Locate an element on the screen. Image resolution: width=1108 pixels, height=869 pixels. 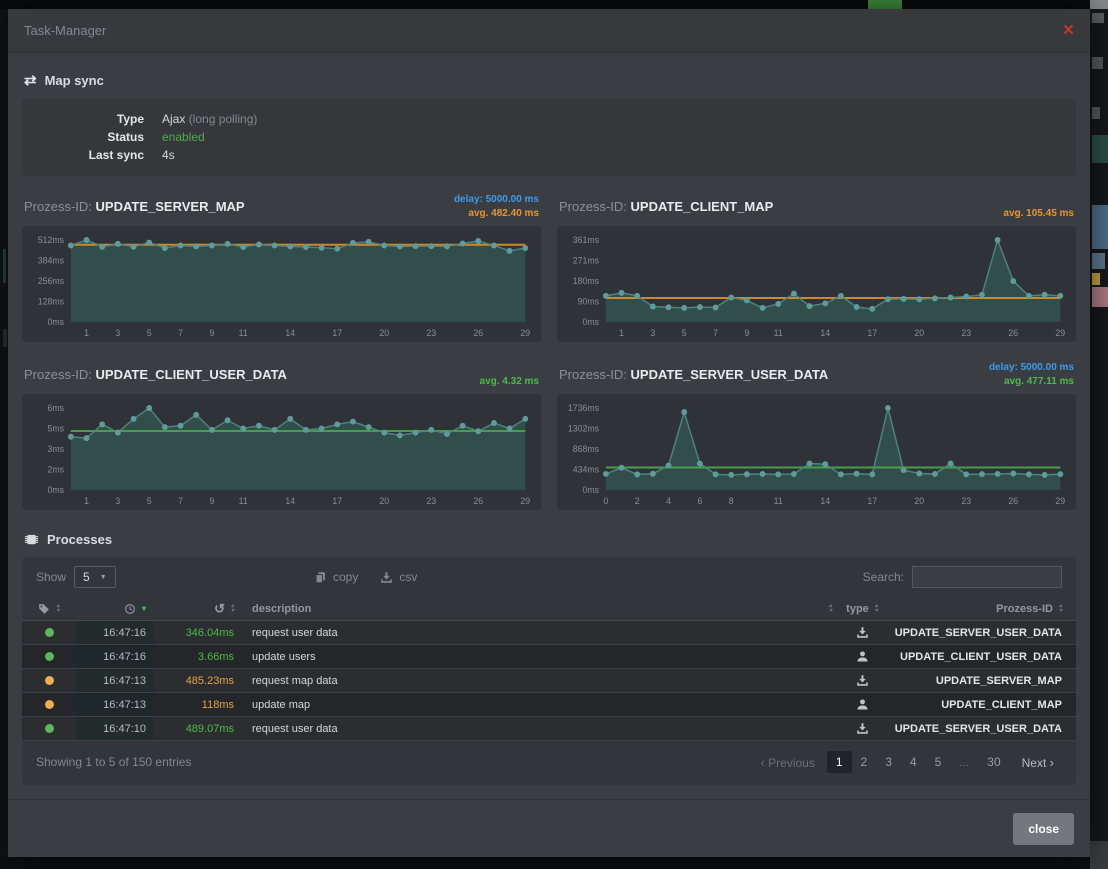
area-chart-canvas: 6ms 5ms 3ms 2ms 0ms 1 3 5 7 9 11 14 17 20 23 26 29 is located at coordinates (288, 454).